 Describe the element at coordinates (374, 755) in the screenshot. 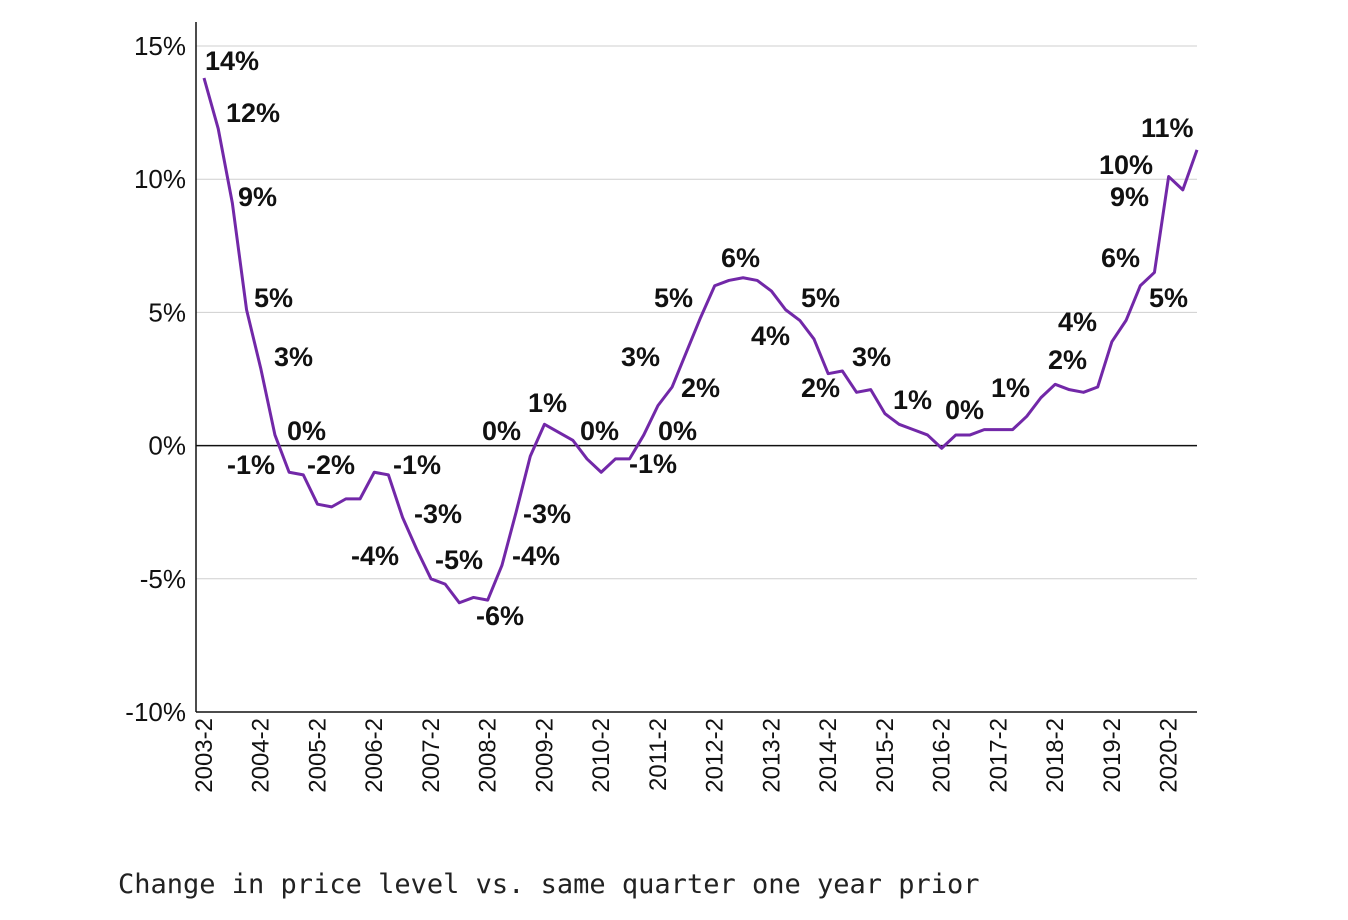

I see `x-tick-label: 2006-2` at that location.